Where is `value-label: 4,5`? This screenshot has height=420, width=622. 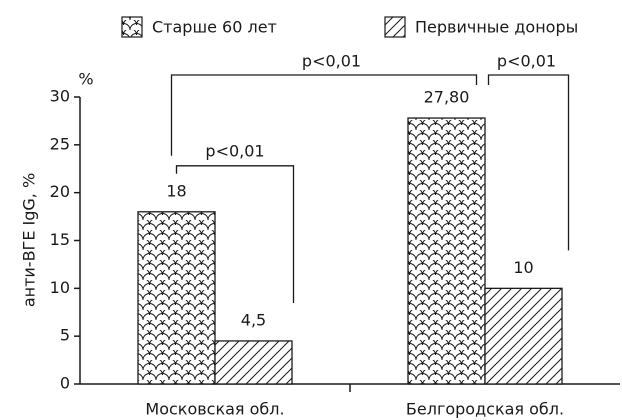
value-label: 4,5 is located at coordinates (253, 319).